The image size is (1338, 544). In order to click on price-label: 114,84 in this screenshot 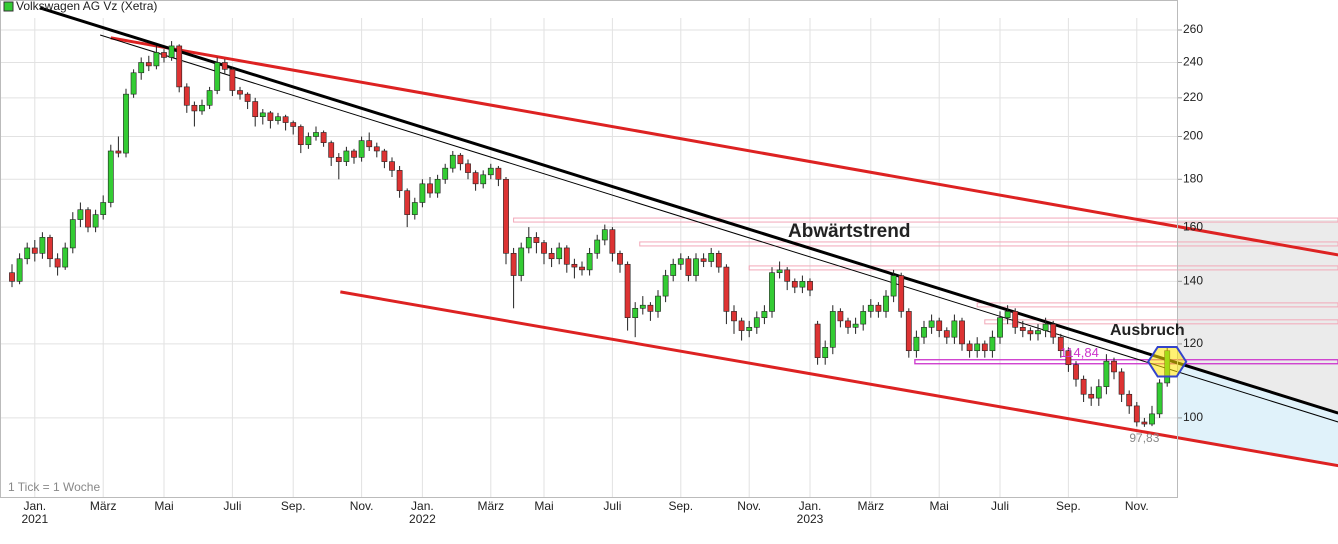, I will do `click(1079, 352)`.